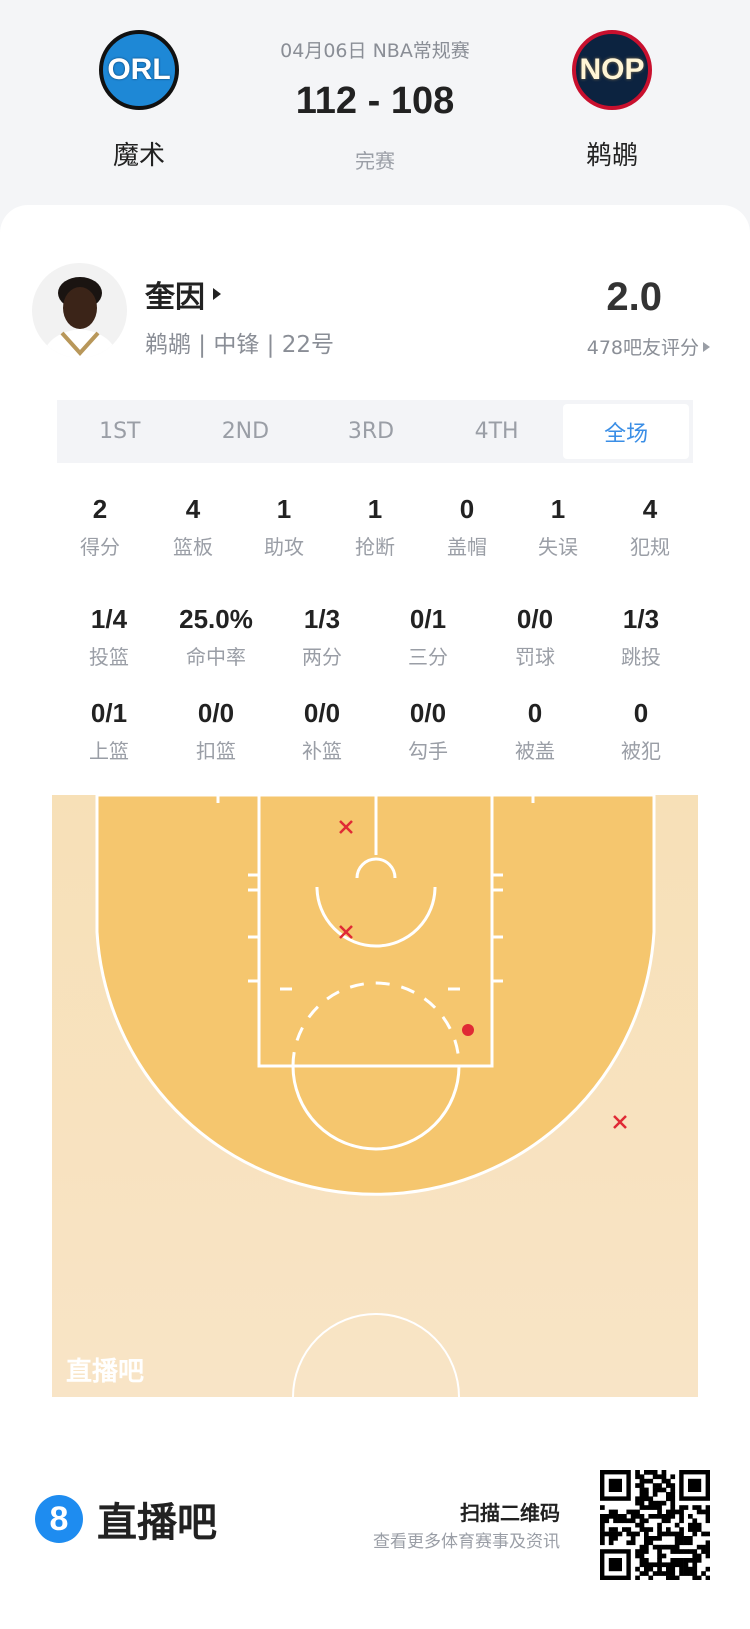 The image size is (750, 1629). What do you see at coordinates (375, 51) in the screenshot?
I see `game-date-type: 04月06日 NBA常规赛` at bounding box center [375, 51].